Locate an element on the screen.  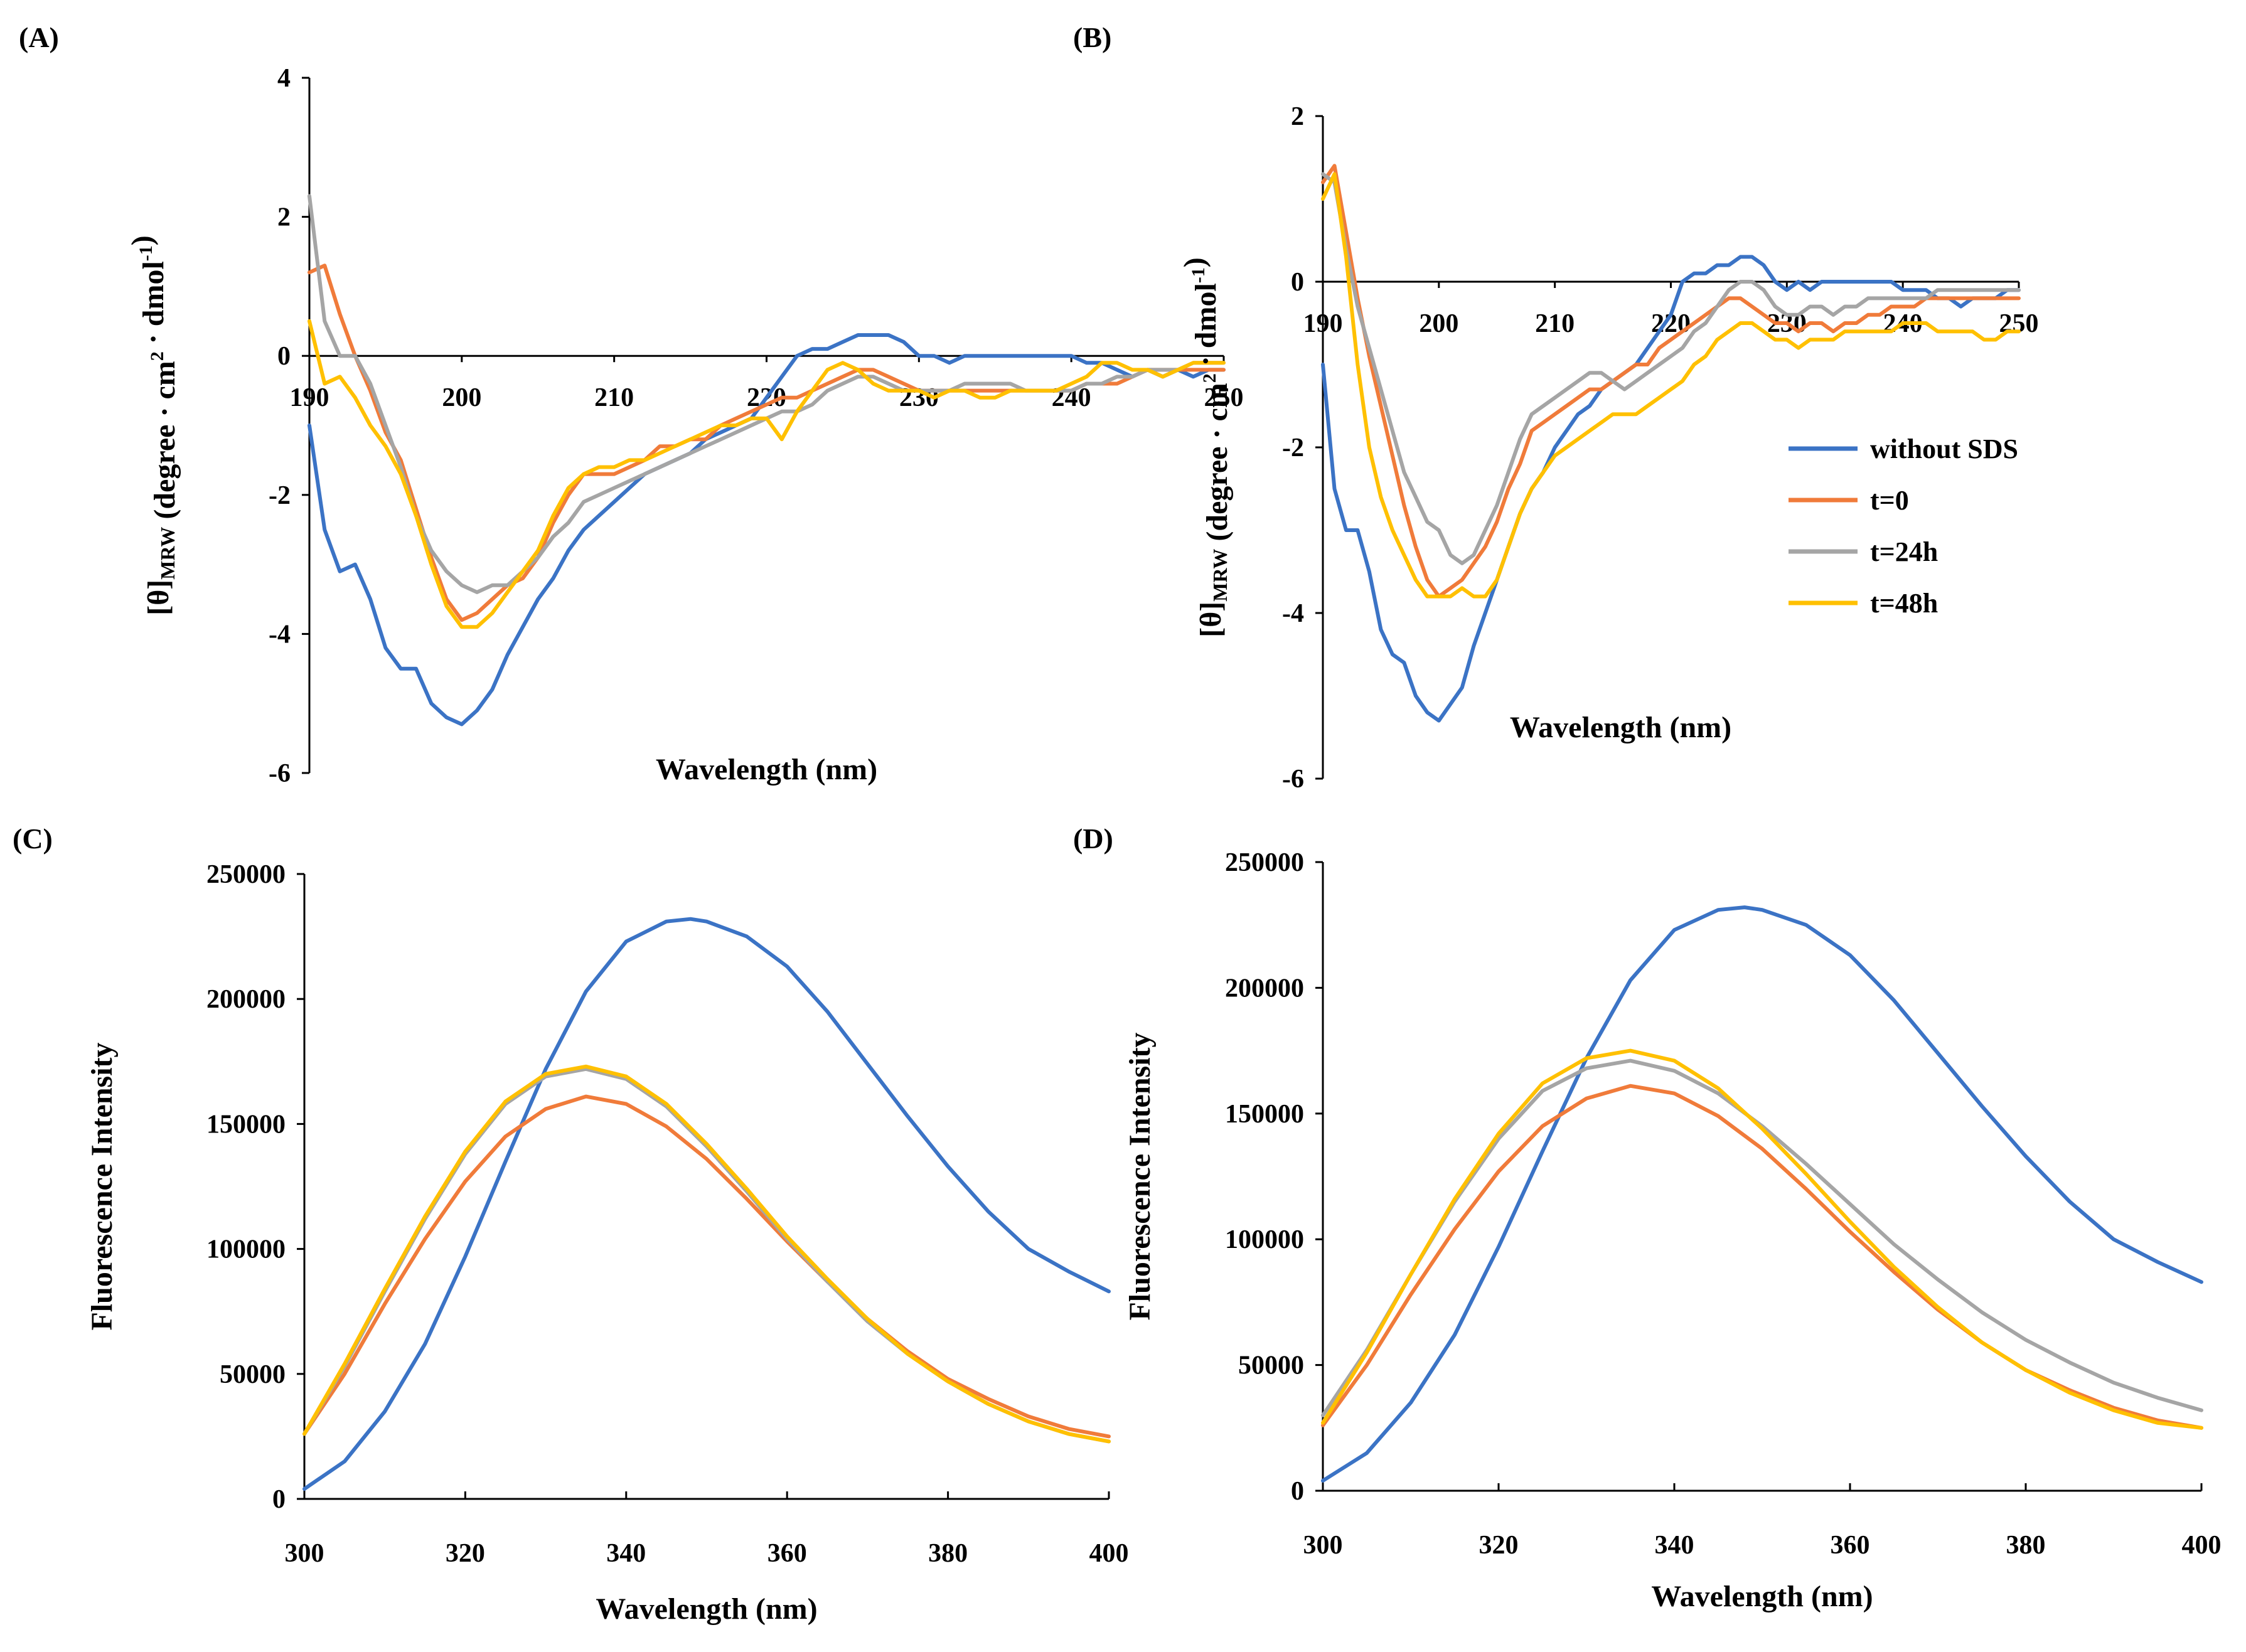
legend-label-t0: t=0 is located at coordinates (1889, 501).